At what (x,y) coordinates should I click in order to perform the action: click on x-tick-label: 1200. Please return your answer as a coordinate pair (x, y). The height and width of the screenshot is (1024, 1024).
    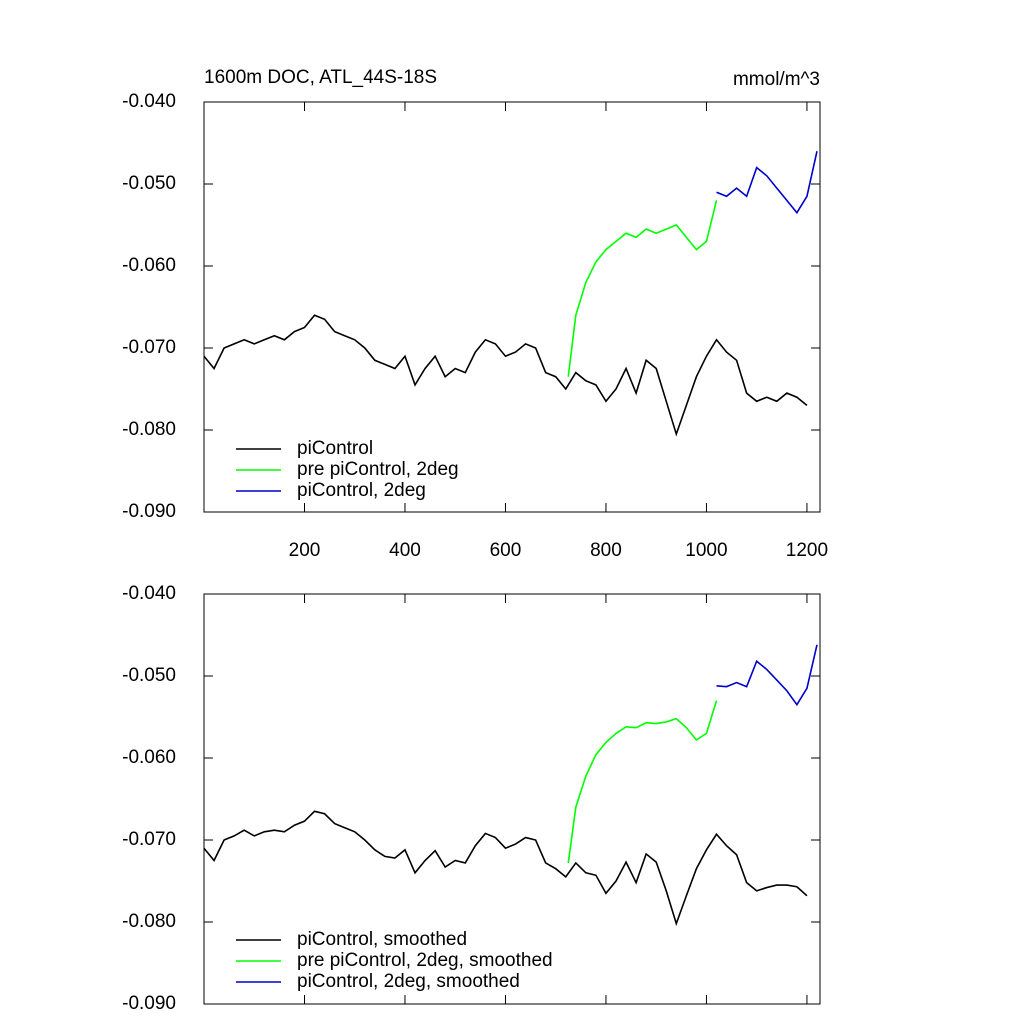
    Looking at the image, I should click on (807, 550).